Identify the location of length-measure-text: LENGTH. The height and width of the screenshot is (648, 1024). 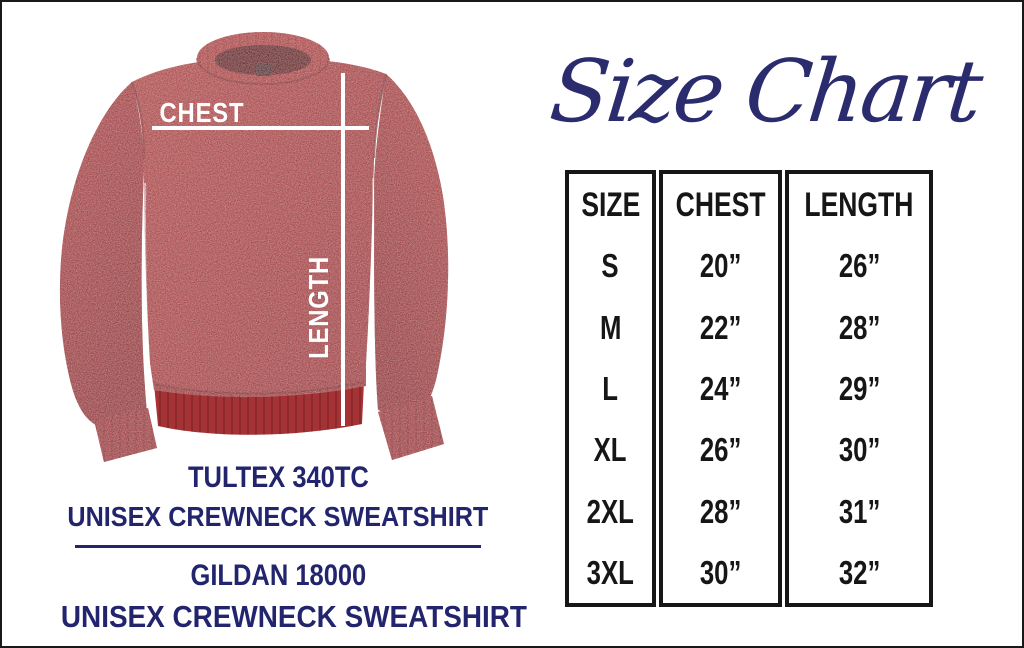
(318, 307).